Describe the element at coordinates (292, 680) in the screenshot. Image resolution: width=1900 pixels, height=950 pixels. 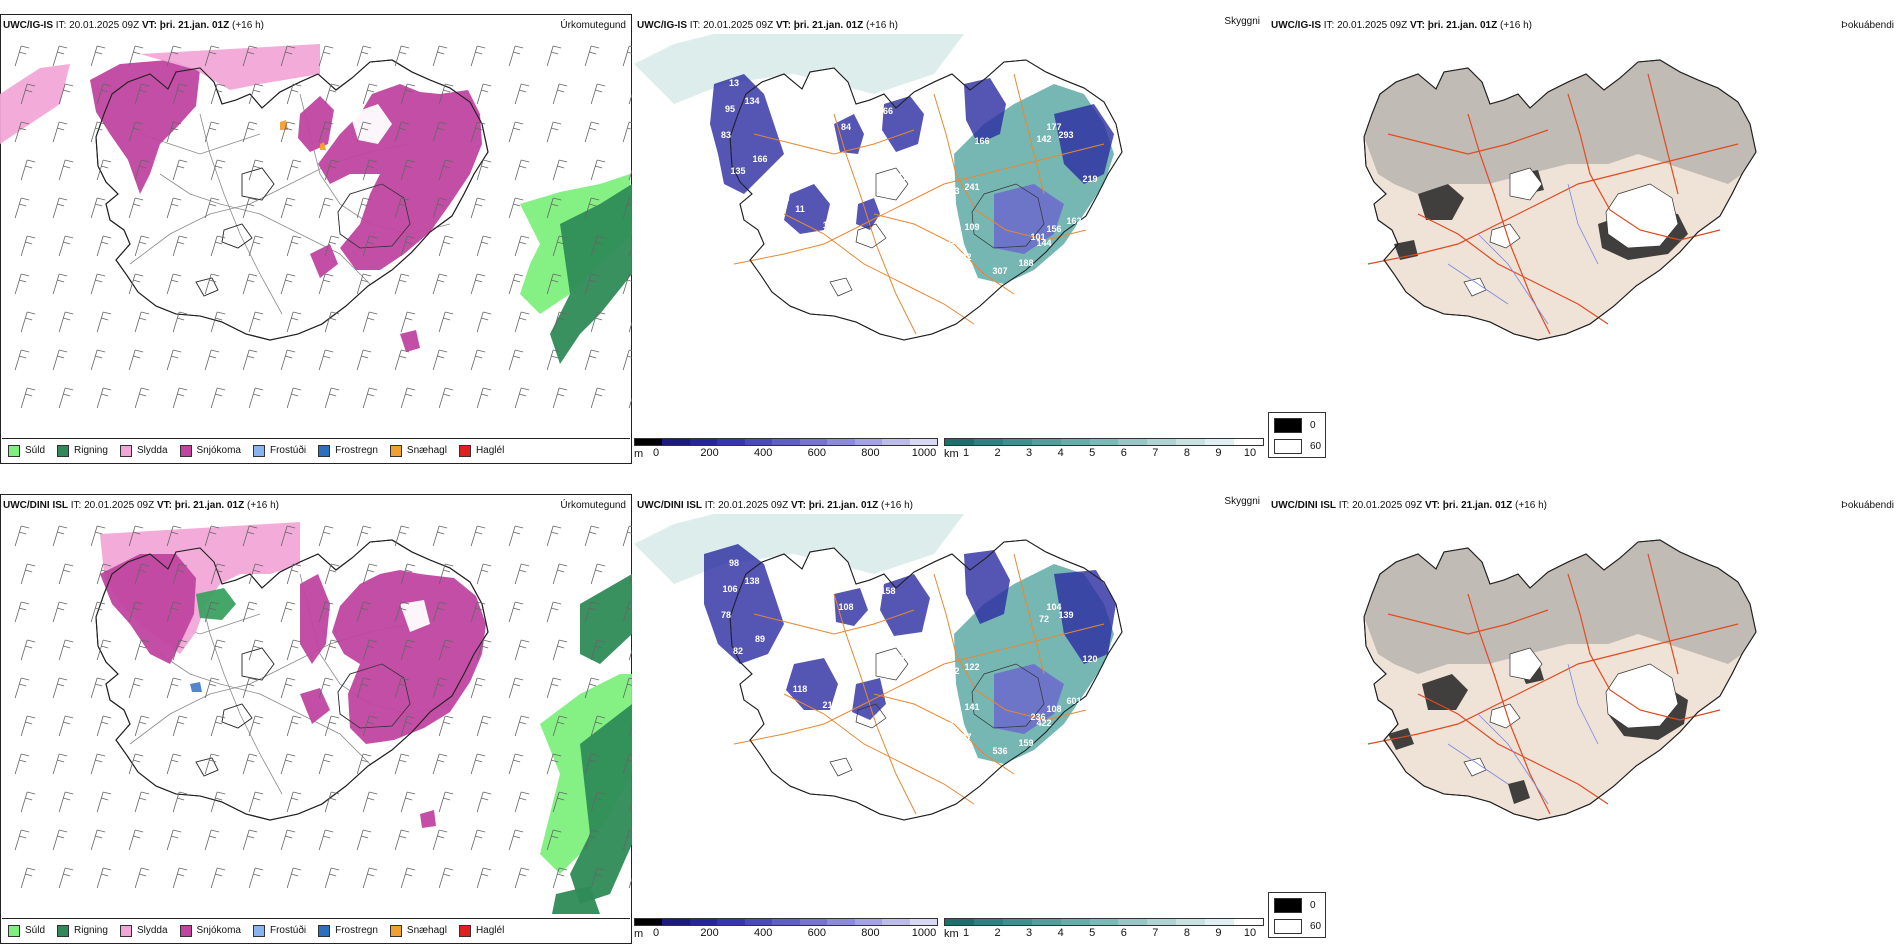
I see `coastline` at that location.